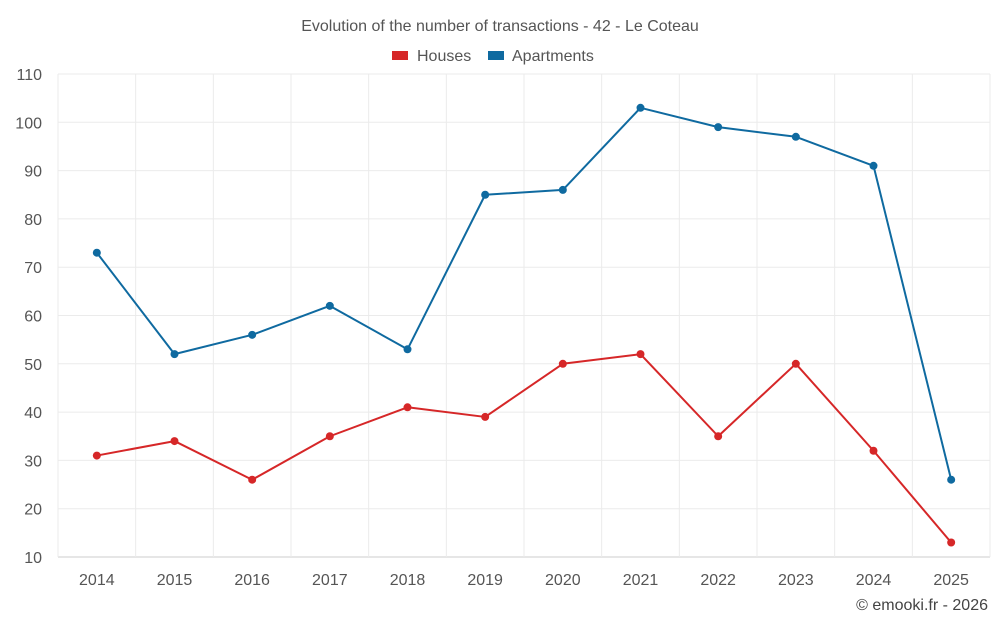  Describe the element at coordinates (553, 56) in the screenshot. I see `legend-label-apartments: Apartments` at that location.